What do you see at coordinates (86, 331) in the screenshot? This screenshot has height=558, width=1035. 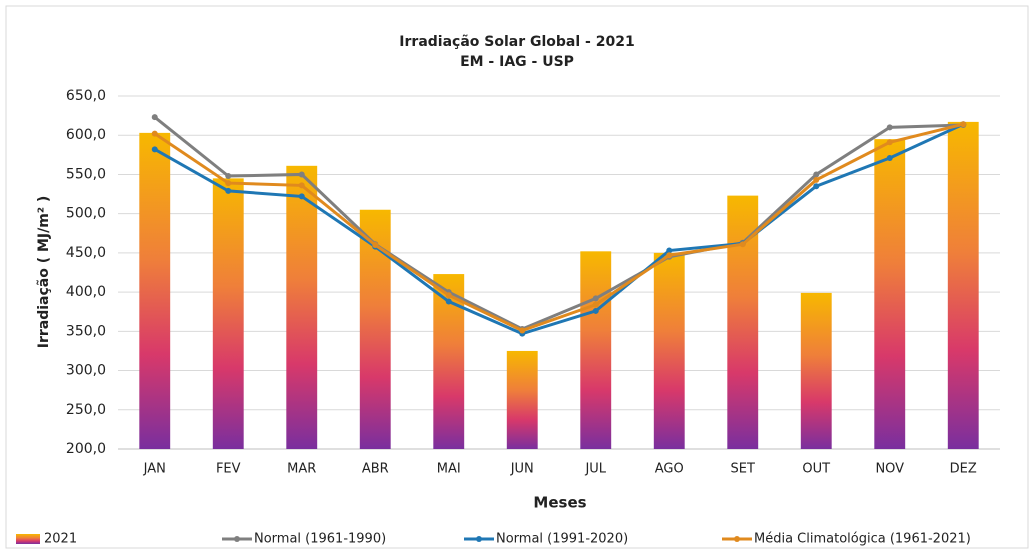 I see `y-tick-label: 350,0` at bounding box center [86, 331].